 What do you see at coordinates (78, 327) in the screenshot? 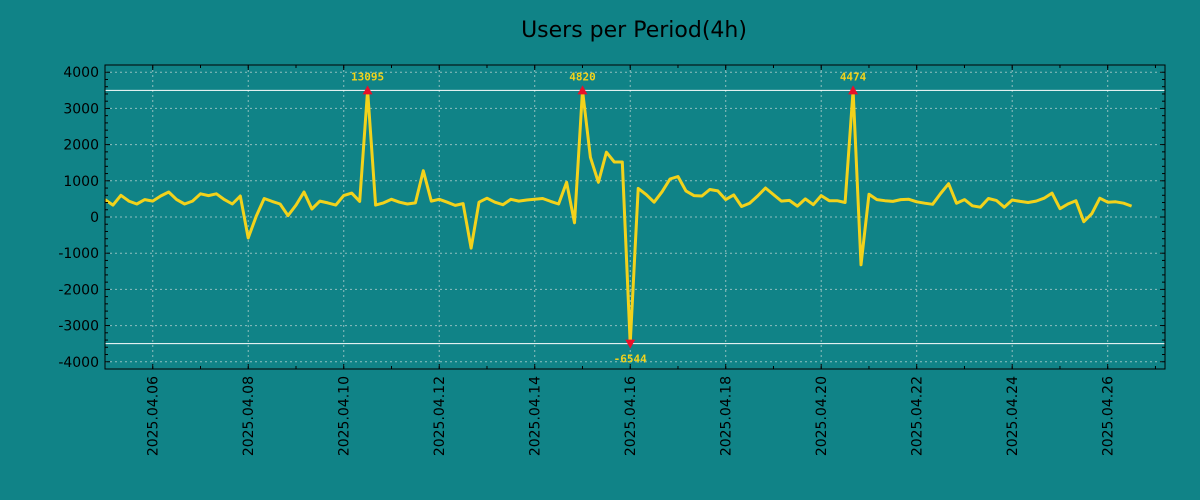
I see `y-tick-label: -3000` at bounding box center [78, 327].